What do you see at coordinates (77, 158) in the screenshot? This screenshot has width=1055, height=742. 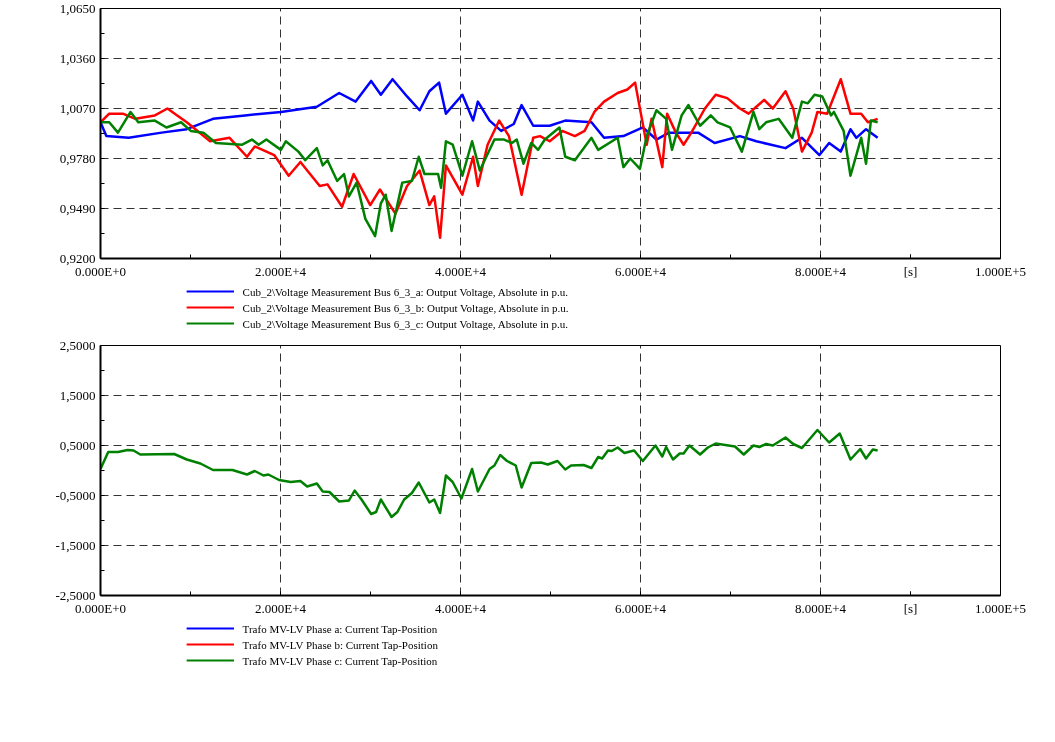 I see `y-tick-label: 0,9780` at bounding box center [77, 158].